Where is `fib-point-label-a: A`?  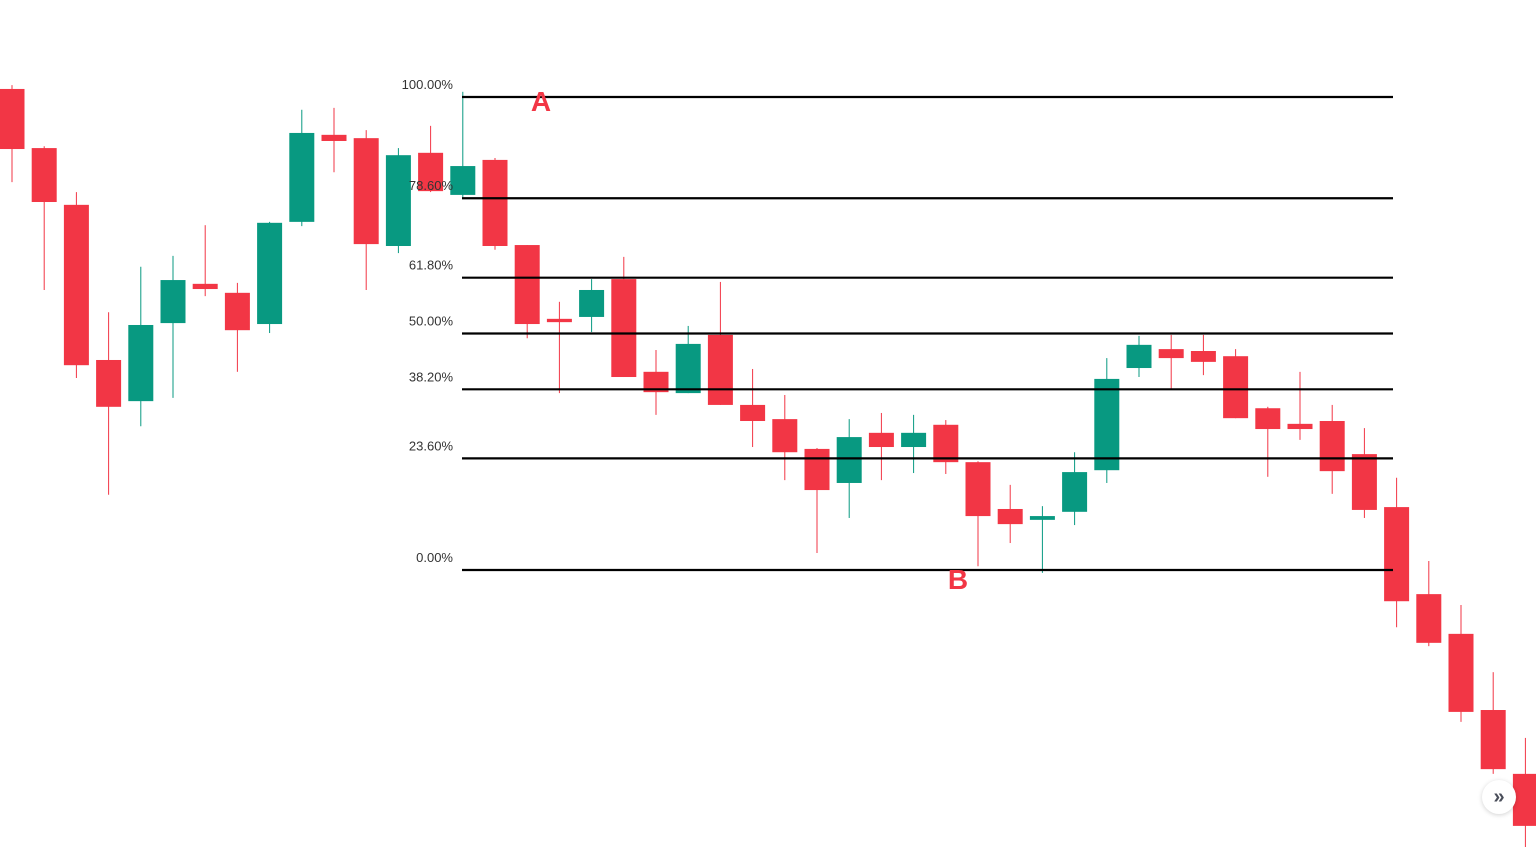 fib-point-label-a: A is located at coordinates (541, 101).